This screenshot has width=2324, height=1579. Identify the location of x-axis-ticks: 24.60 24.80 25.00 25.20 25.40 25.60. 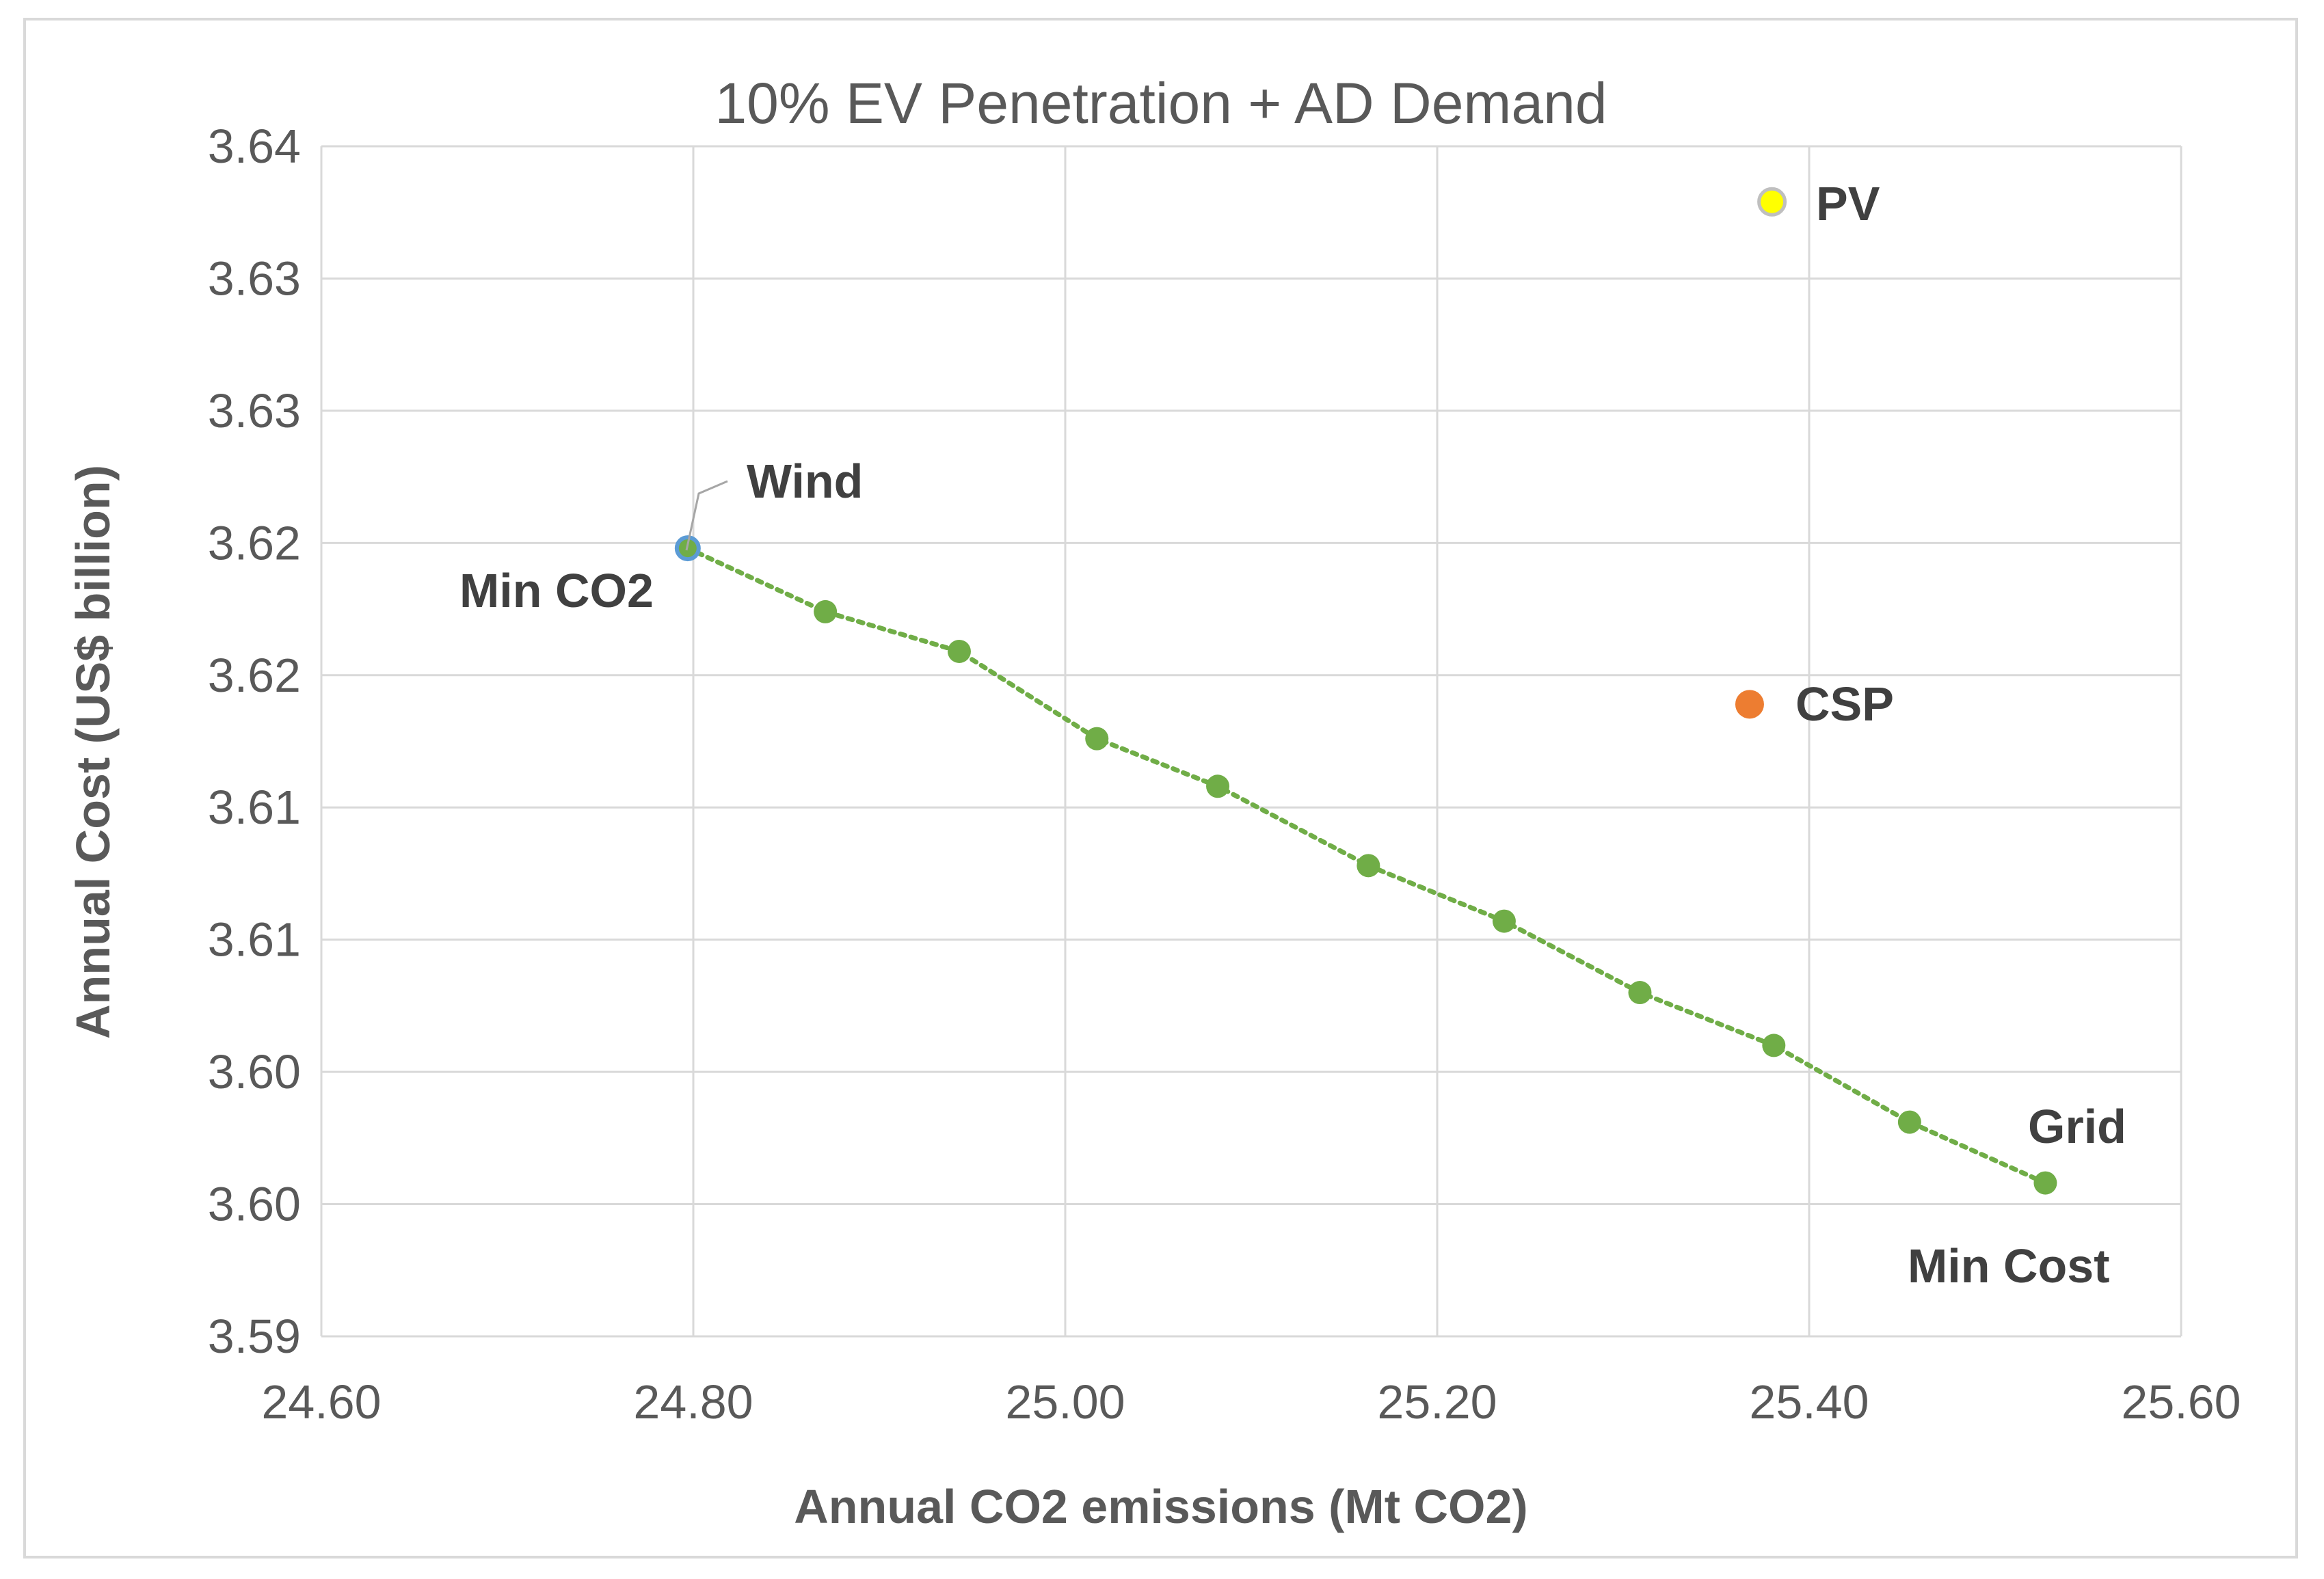
(1251, 1402).